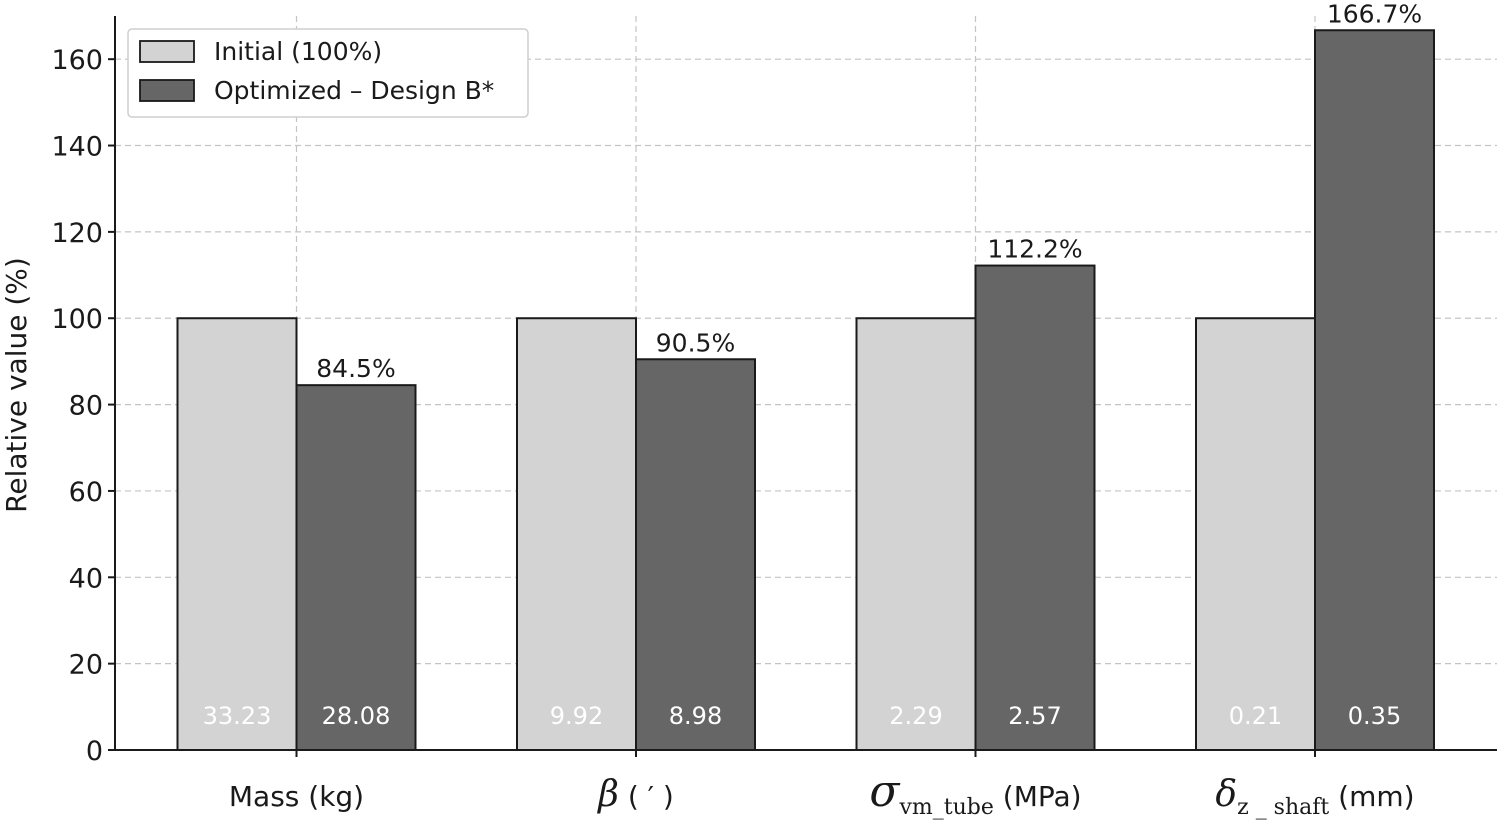 The height and width of the screenshot is (824, 1500). What do you see at coordinates (86, 578) in the screenshot?
I see `y-tick-label: 40` at bounding box center [86, 578].